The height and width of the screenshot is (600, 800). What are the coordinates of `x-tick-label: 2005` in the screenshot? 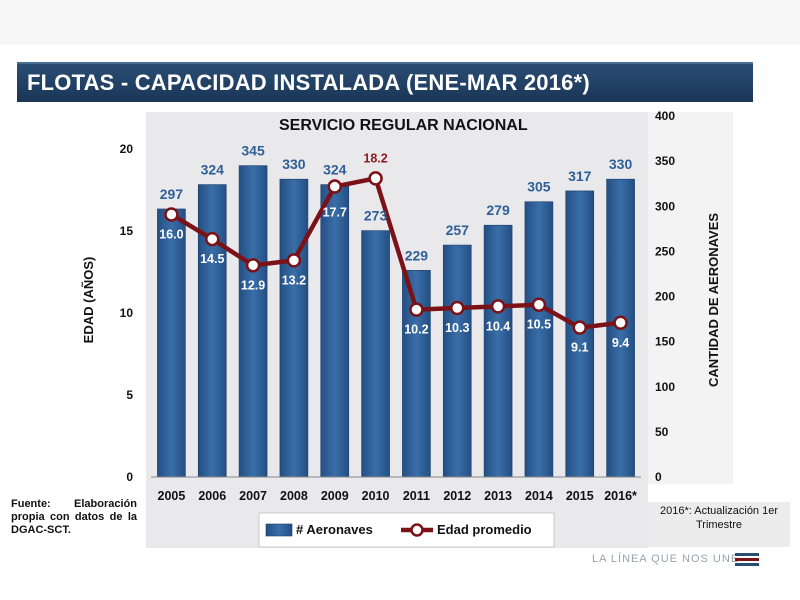 It's located at (172, 496).